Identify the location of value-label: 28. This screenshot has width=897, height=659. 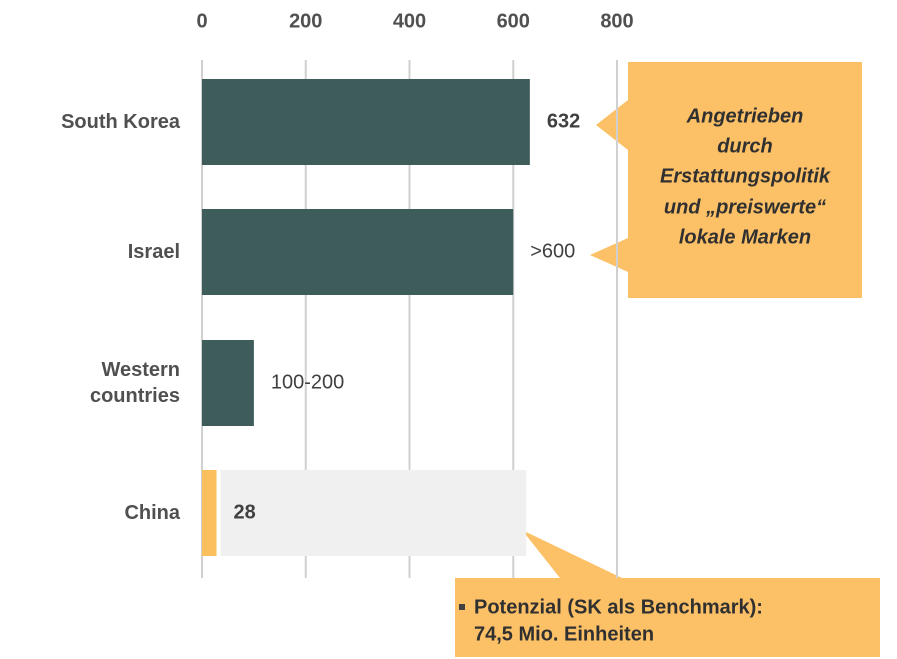
(245, 512).